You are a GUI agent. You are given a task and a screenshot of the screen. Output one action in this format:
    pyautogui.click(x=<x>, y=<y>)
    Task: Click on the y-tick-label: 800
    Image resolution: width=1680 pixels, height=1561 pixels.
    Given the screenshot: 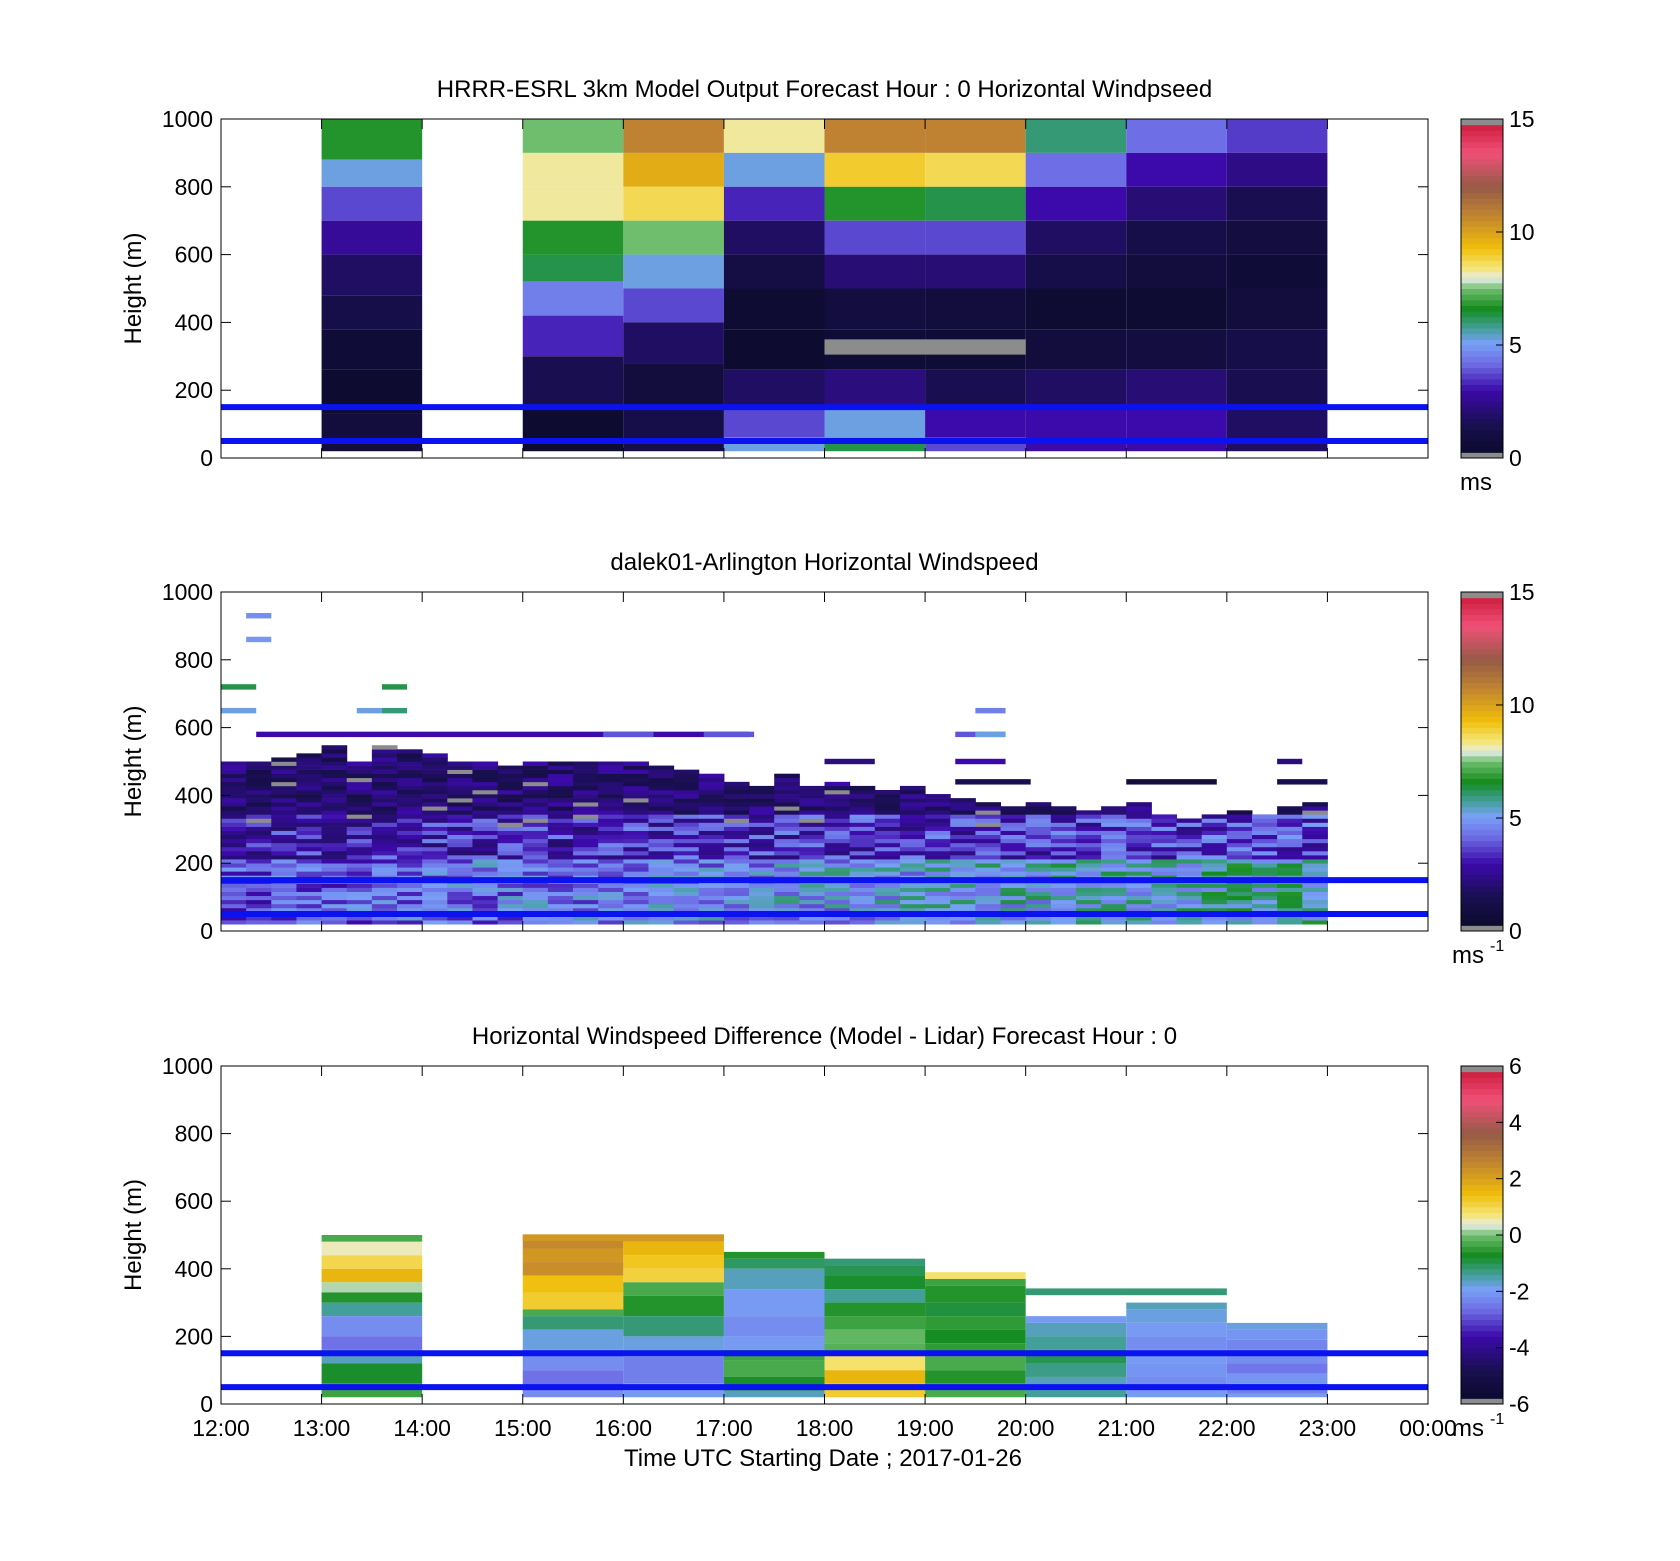 What is the action you would take?
    pyautogui.click(x=194, y=1134)
    